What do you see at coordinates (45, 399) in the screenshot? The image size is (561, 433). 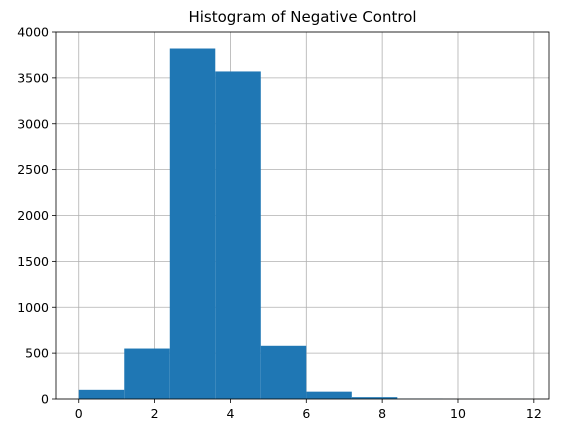 I see `y-tick-label: 0` at bounding box center [45, 399].